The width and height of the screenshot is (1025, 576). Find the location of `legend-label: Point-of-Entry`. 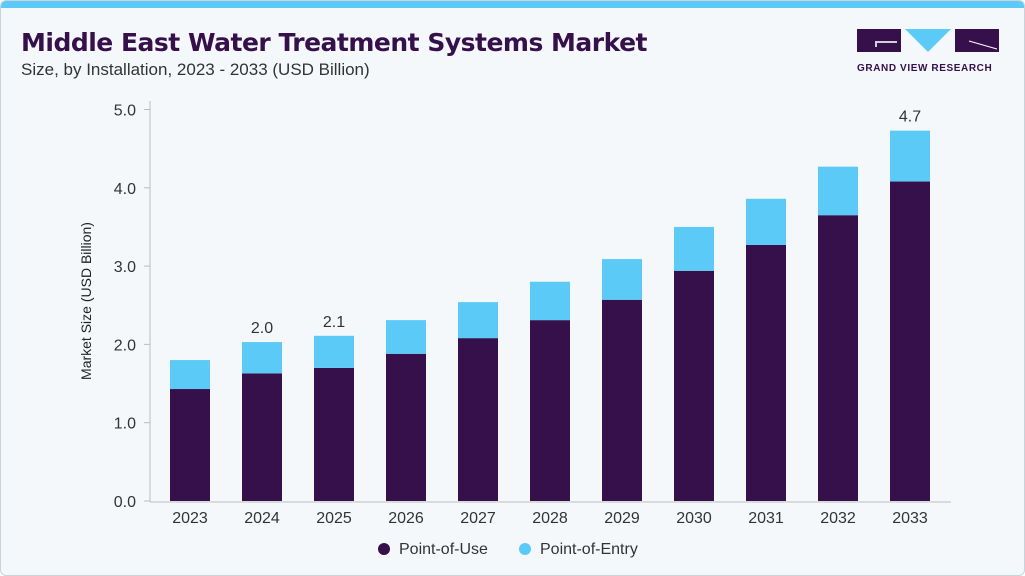

legend-label: Point-of-Entry is located at coordinates (589, 549).